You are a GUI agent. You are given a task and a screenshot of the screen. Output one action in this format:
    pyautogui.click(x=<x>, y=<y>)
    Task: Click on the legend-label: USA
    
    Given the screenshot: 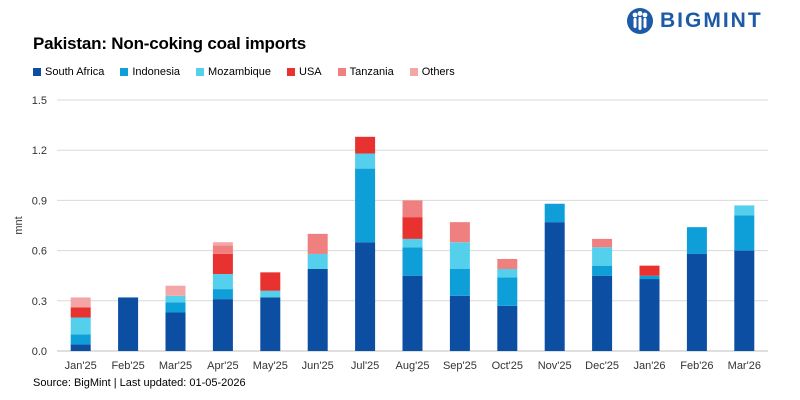 What is the action you would take?
    pyautogui.click(x=310, y=72)
    